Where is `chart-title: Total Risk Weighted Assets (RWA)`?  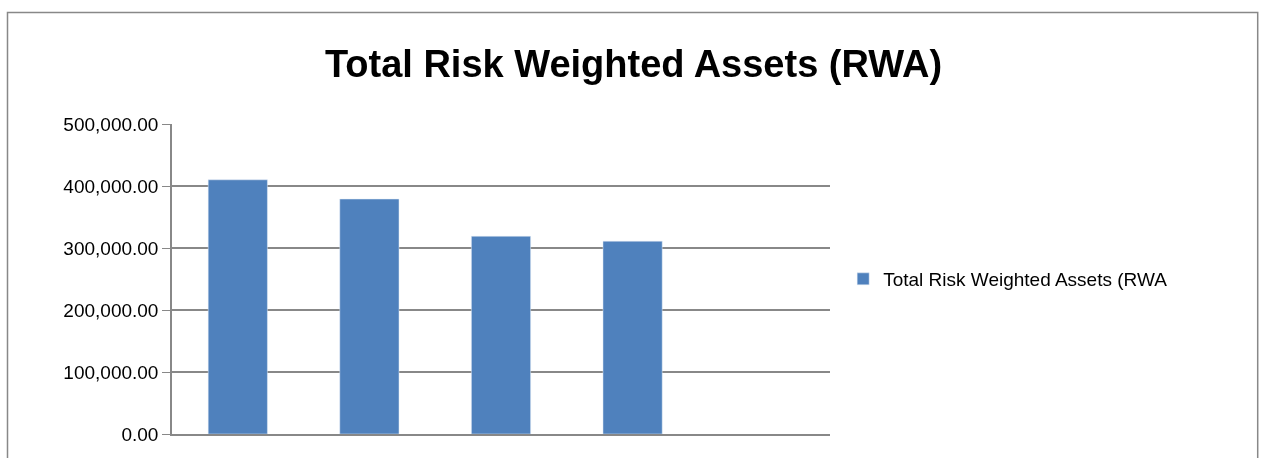
chart-title: Total Risk Weighted Assets (RWA) is located at coordinates (633, 64).